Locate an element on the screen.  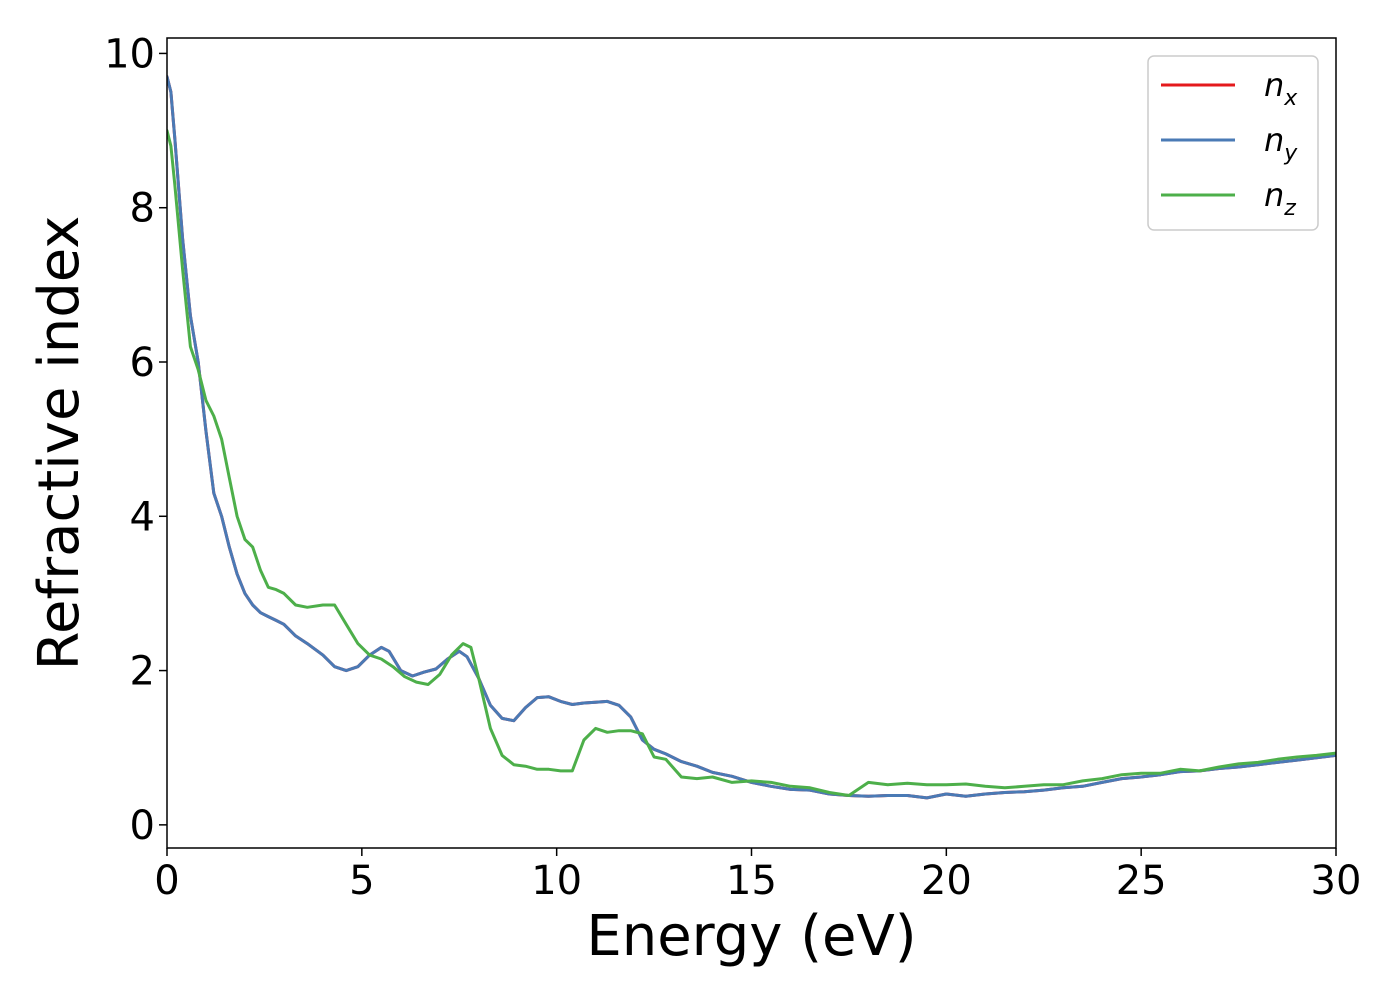
legend: nx ny nz is located at coordinates (1233, 143).